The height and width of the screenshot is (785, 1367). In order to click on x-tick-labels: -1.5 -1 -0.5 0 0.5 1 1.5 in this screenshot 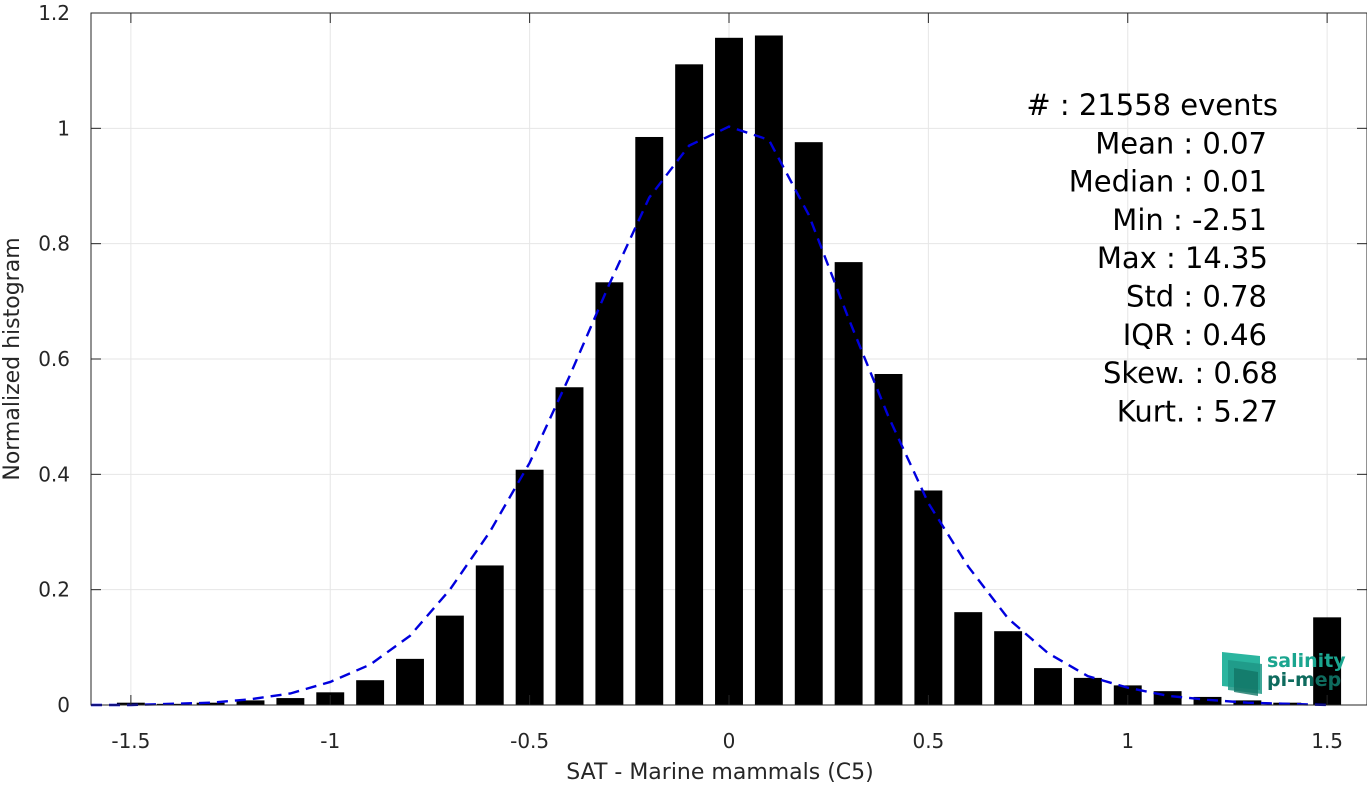, I will do `click(727, 741)`.